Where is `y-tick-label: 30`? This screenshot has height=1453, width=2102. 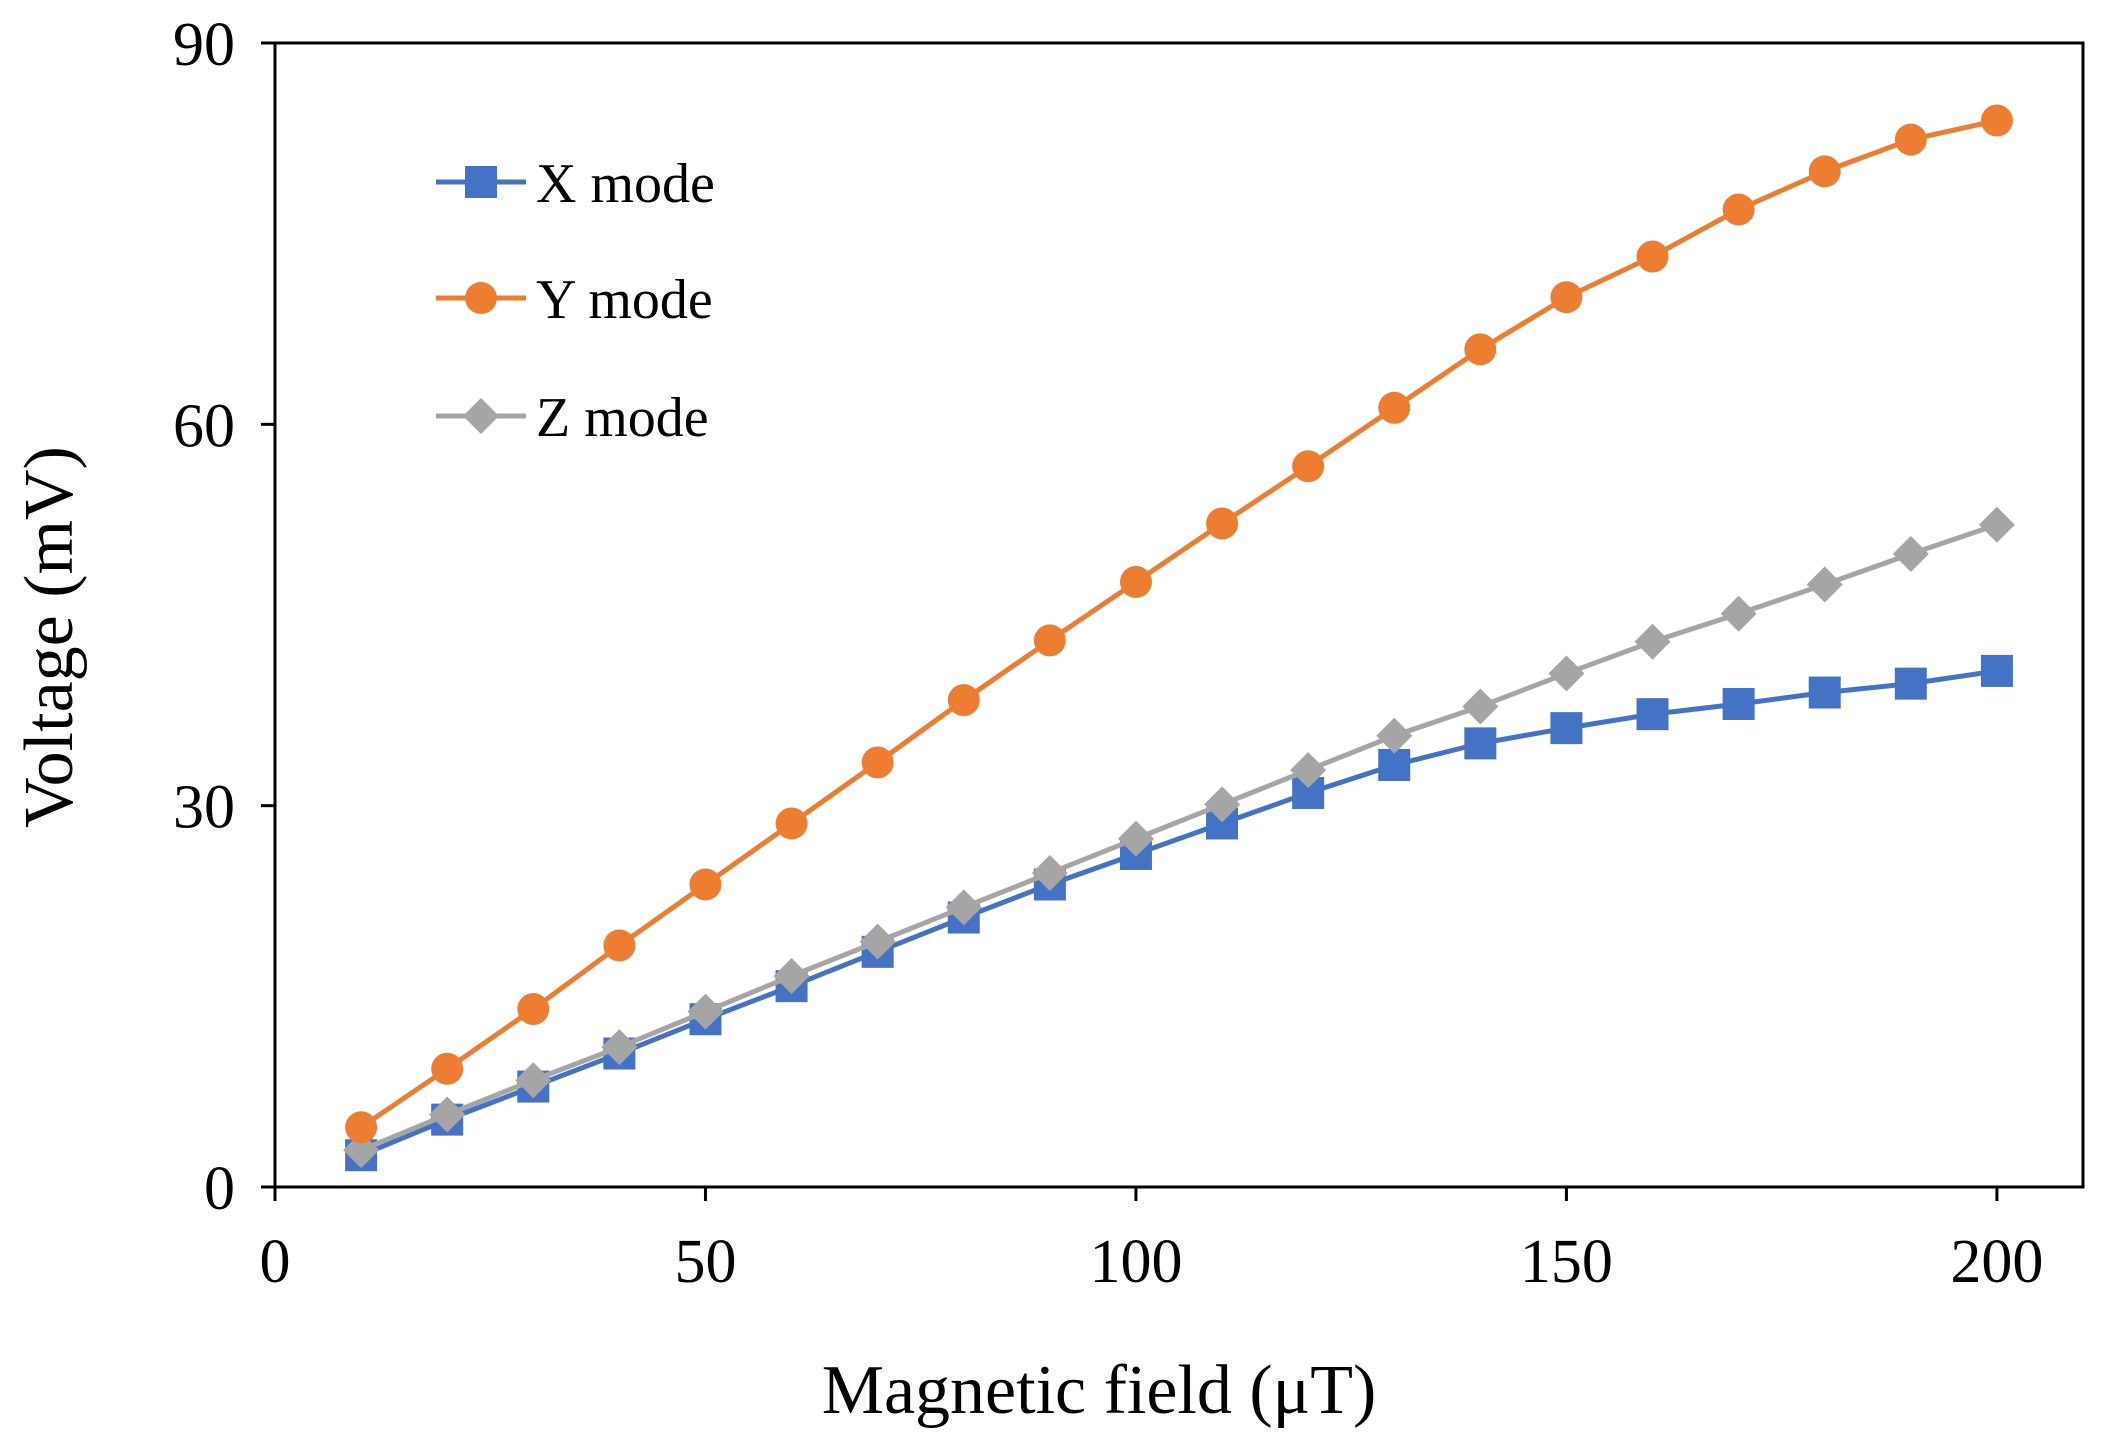
y-tick-label: 30 is located at coordinates (204, 808).